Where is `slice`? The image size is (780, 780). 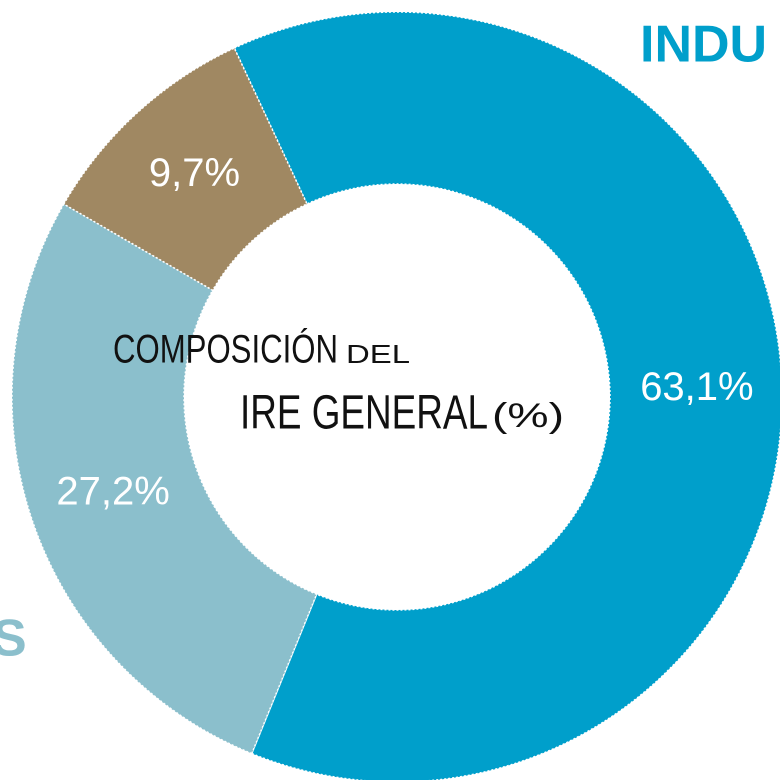 slice is located at coordinates (185, 169).